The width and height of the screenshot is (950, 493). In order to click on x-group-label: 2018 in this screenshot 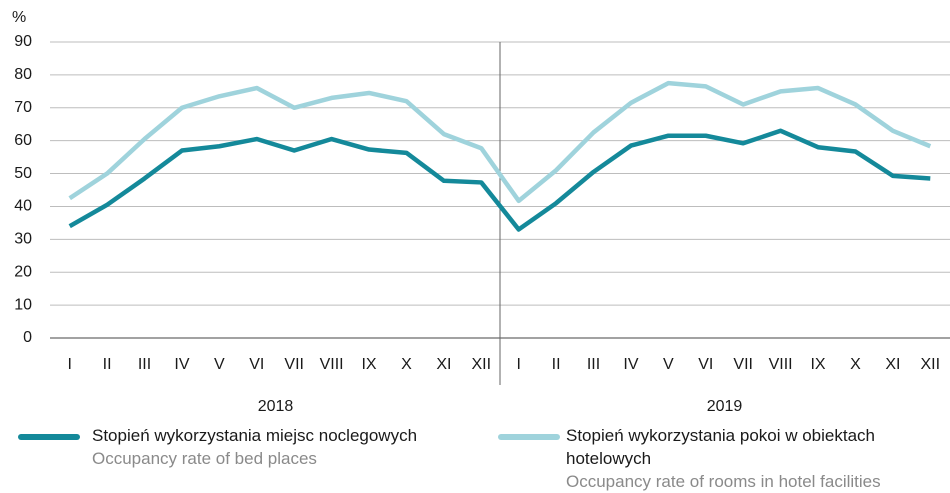, I will do `click(276, 406)`.